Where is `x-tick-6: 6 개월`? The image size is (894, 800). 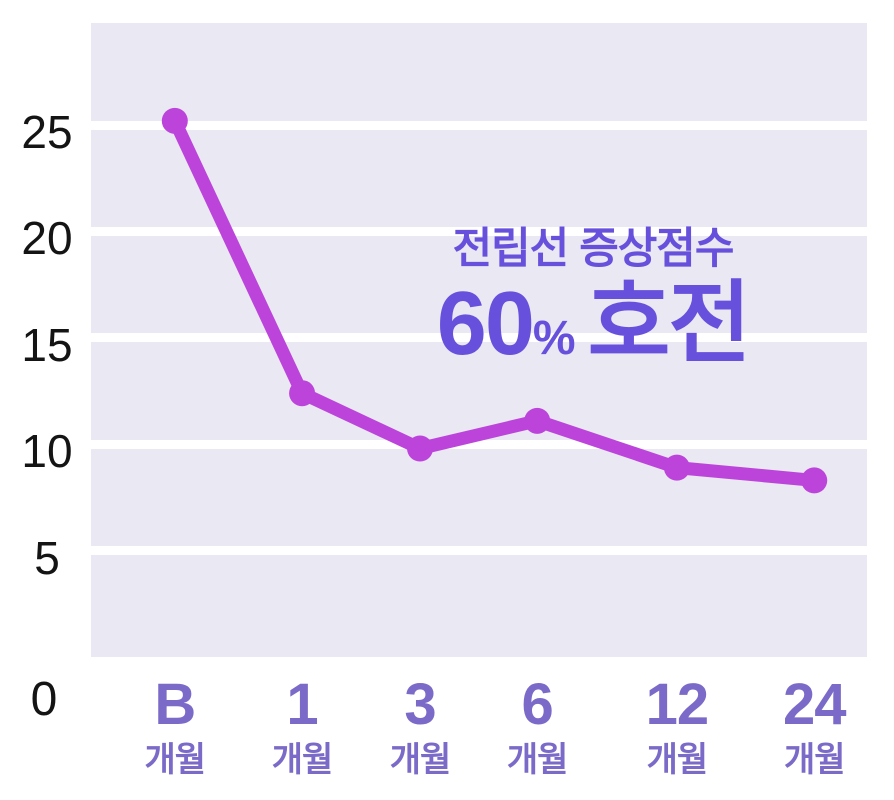
x-tick-6: 6 개월 is located at coordinates (537, 725).